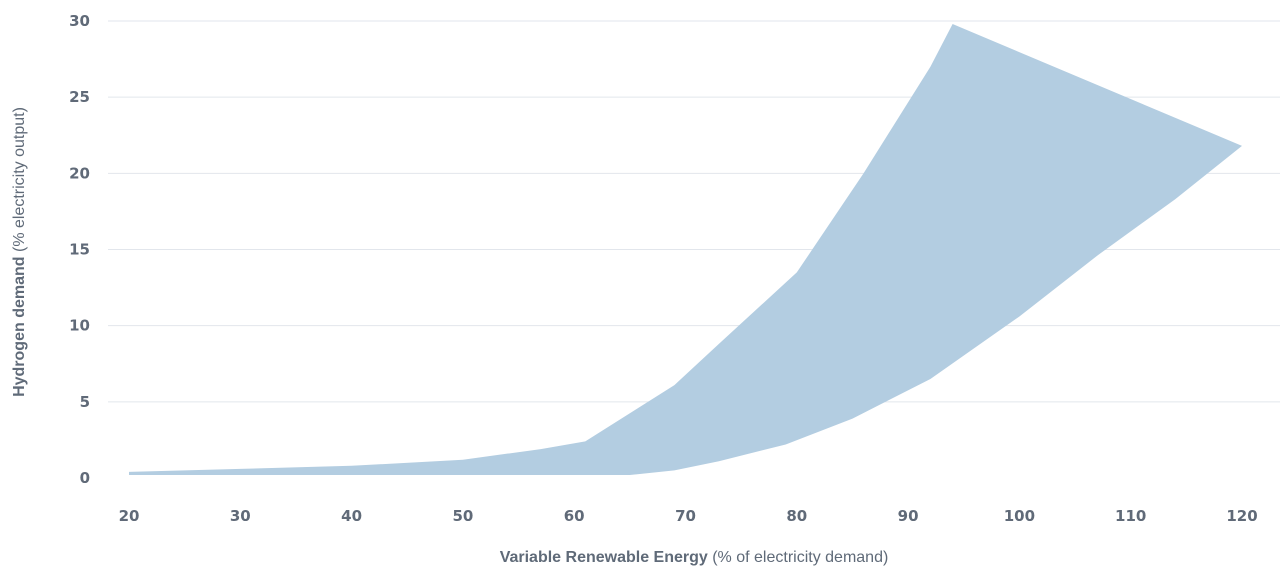 The image size is (1282, 574). I want to click on y-axis-title-unit: (% electricity output), so click(19, 181).